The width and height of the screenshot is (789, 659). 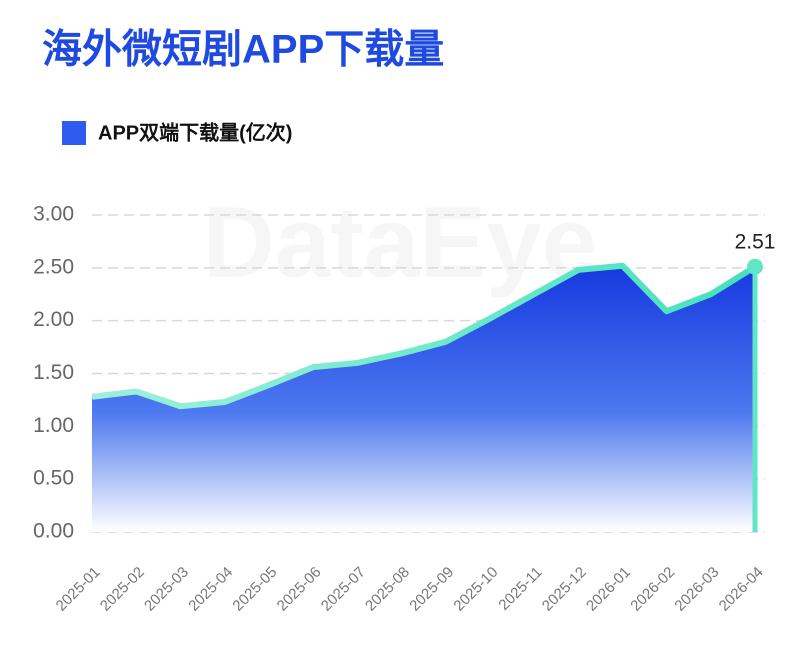 What do you see at coordinates (53, 319) in the screenshot?
I see `y-tick-label: 2.00` at bounding box center [53, 319].